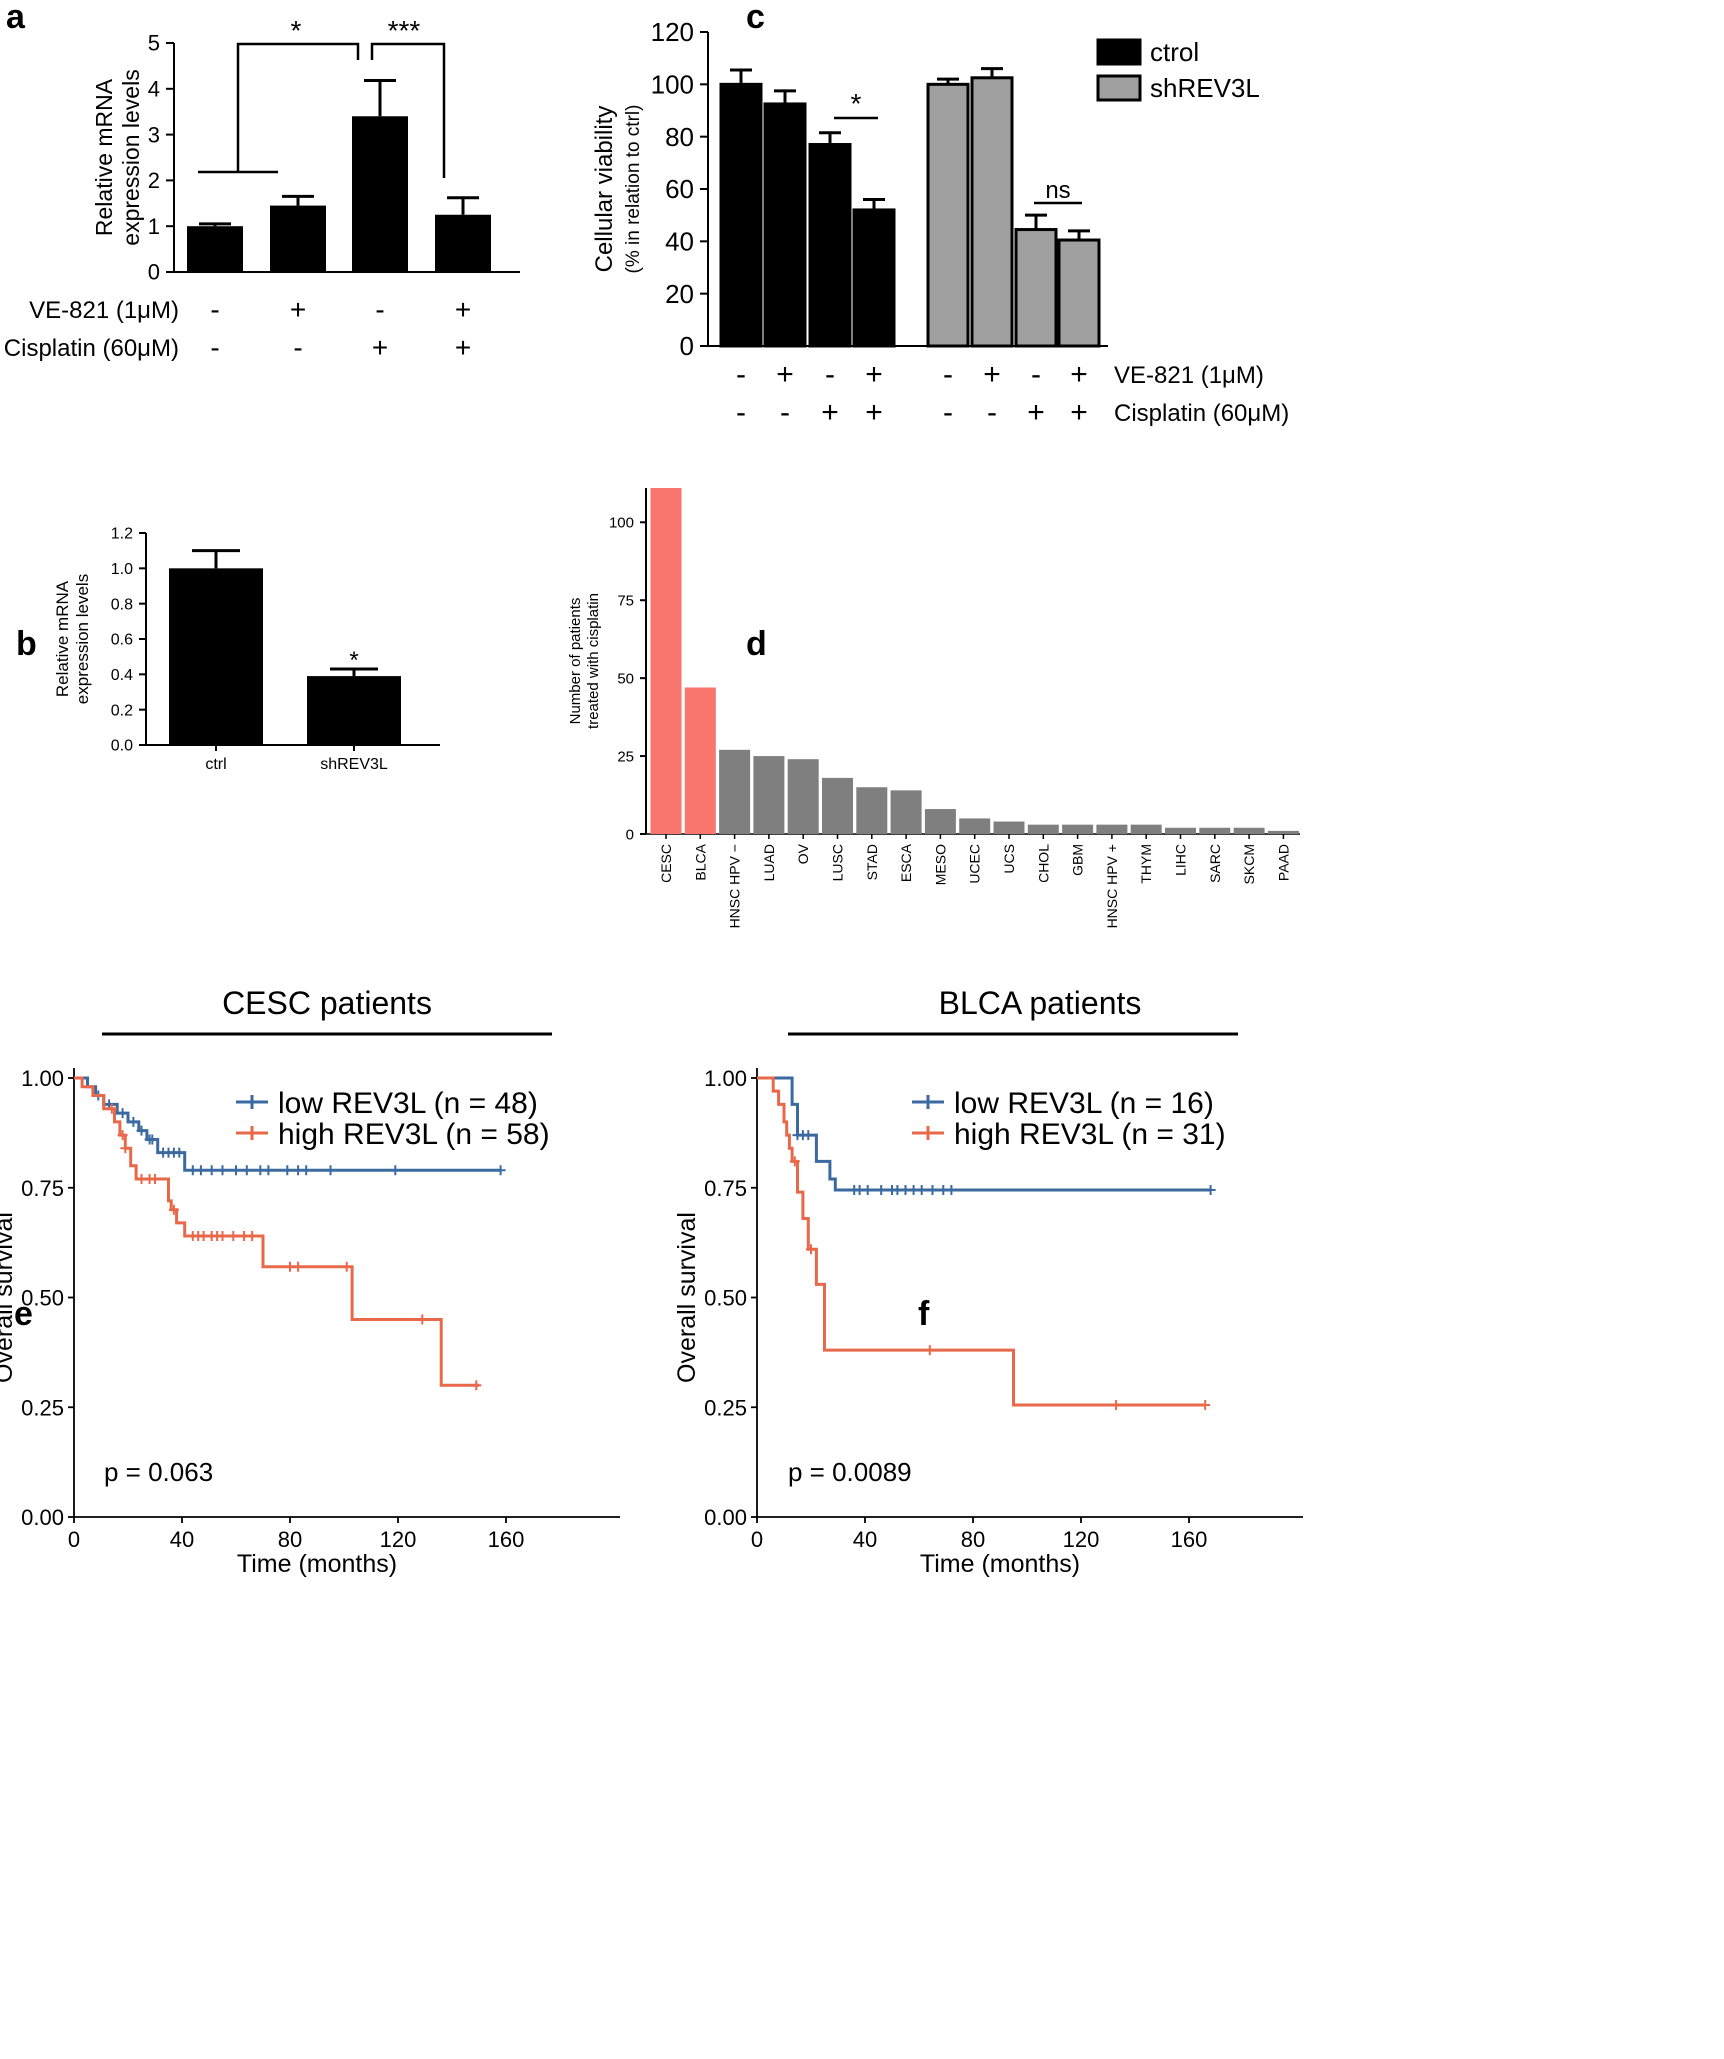 This screenshot has height=2059, width=1724. What do you see at coordinates (666, 863) in the screenshot?
I see `x-tick-label: CESC` at bounding box center [666, 863].